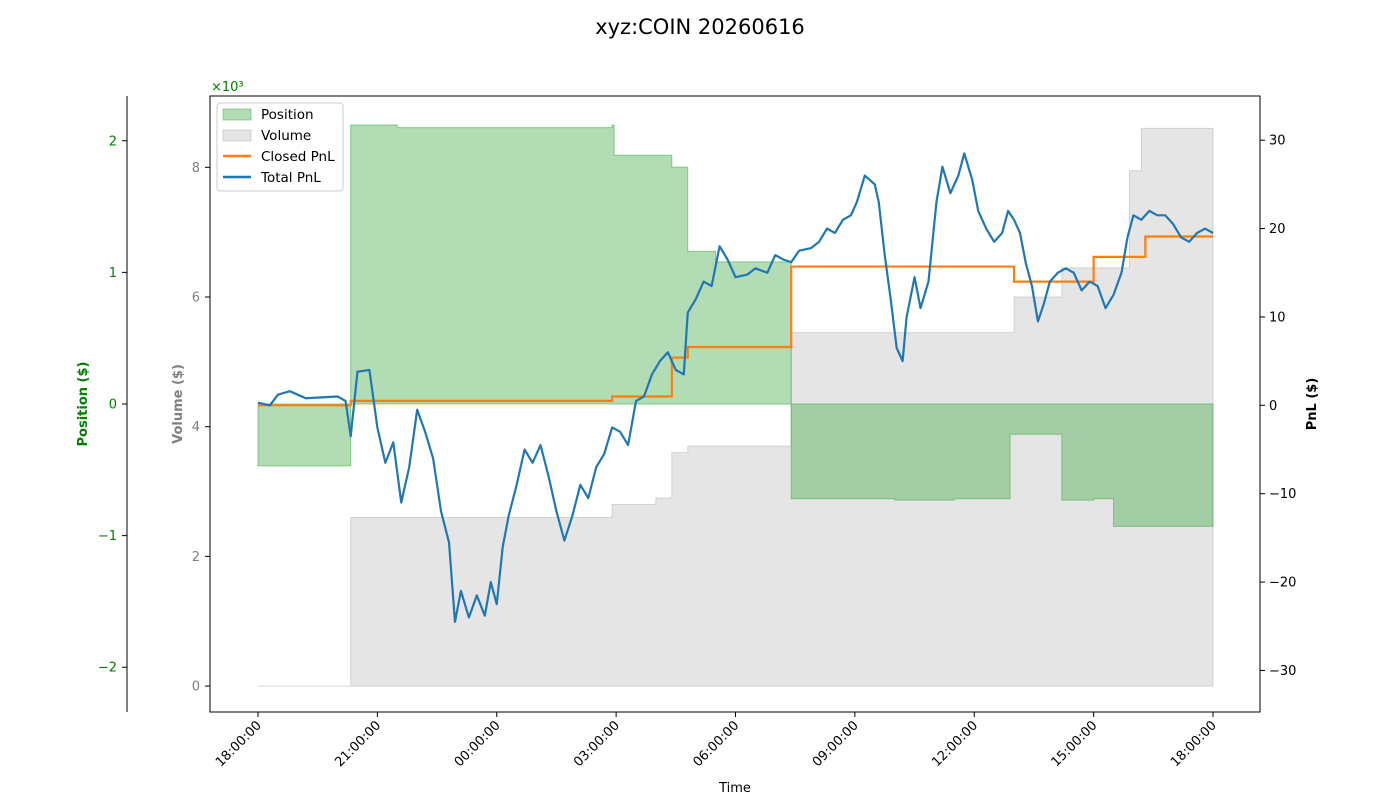 Image resolution: width=1400 pixels, height=800 pixels. What do you see at coordinates (178, 404) in the screenshot?
I see `volume-axis-title: Volume ($)` at bounding box center [178, 404].